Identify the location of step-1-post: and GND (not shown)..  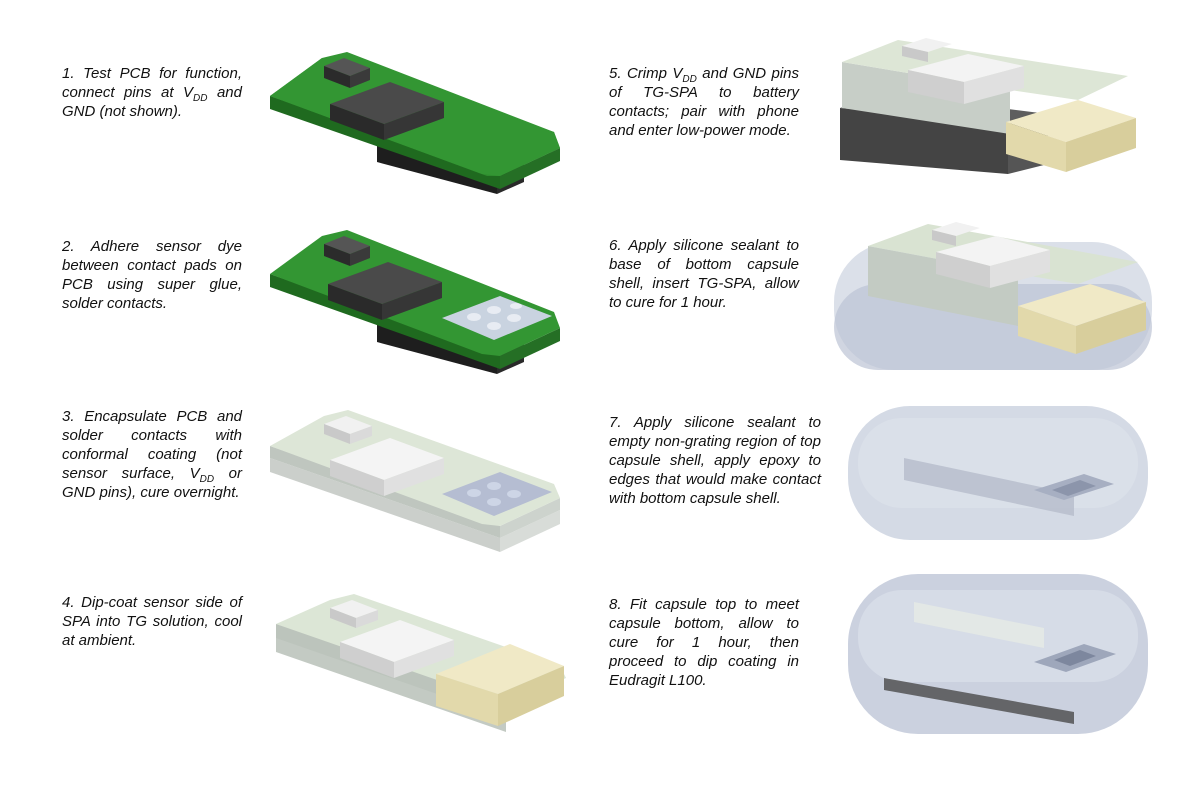
(152, 102).